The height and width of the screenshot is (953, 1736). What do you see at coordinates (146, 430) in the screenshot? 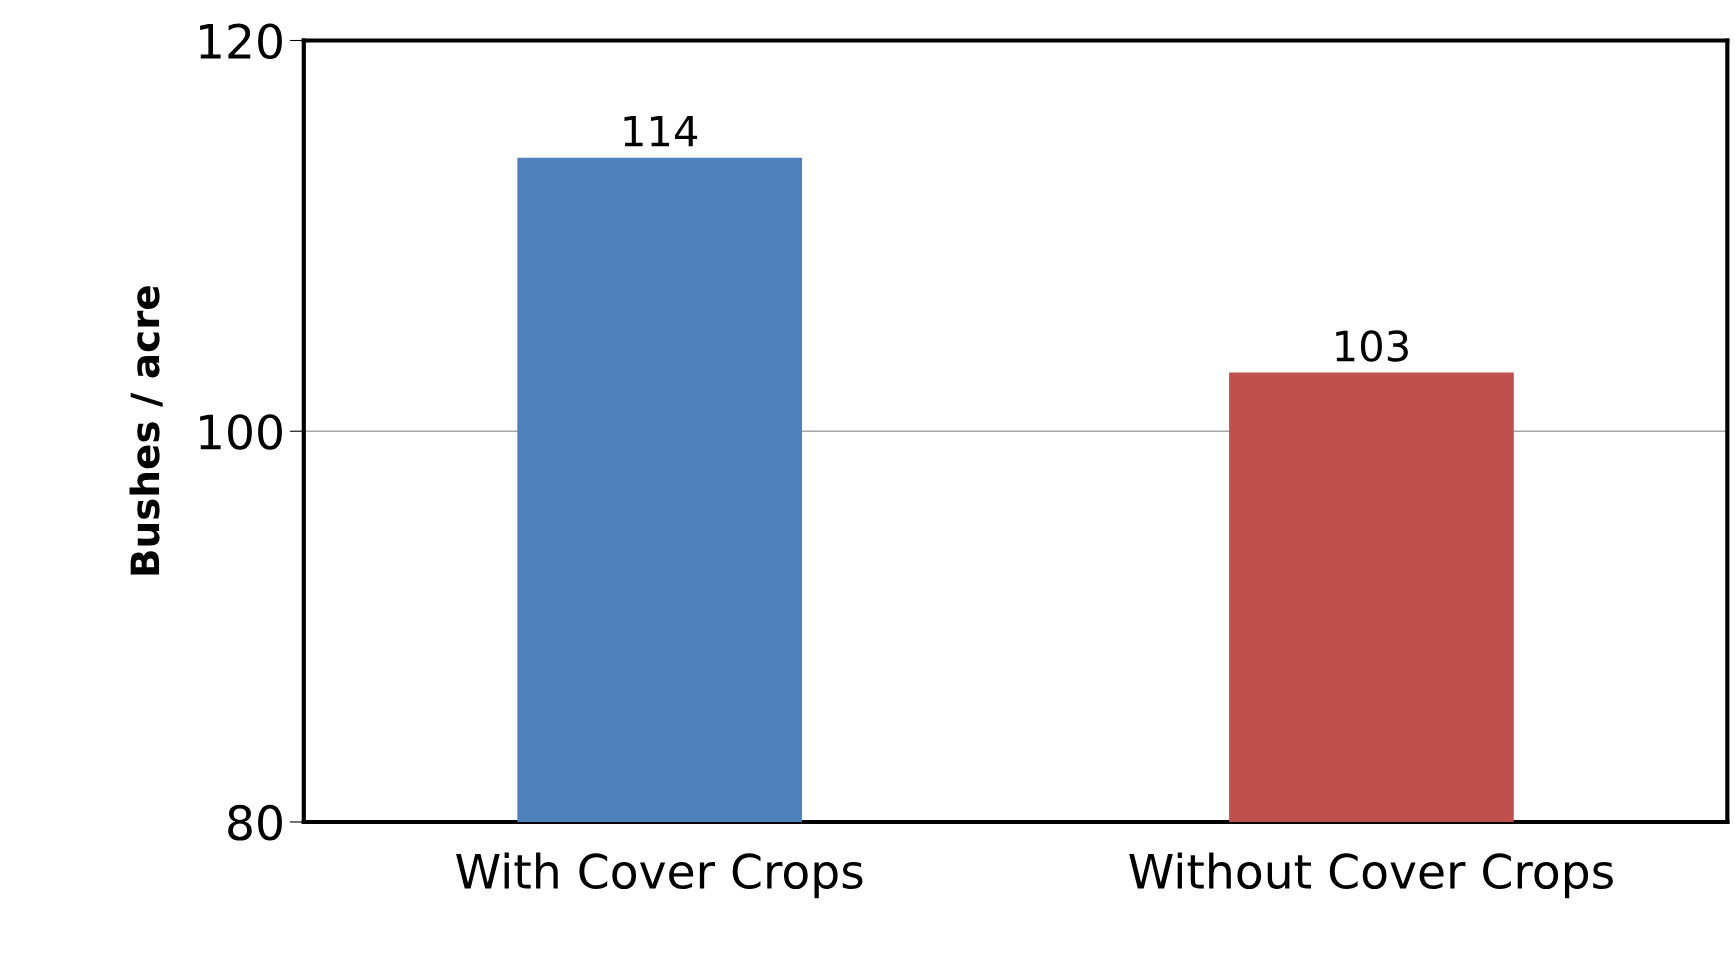
I see `y-axis-title: Bushes / acre` at bounding box center [146, 430].